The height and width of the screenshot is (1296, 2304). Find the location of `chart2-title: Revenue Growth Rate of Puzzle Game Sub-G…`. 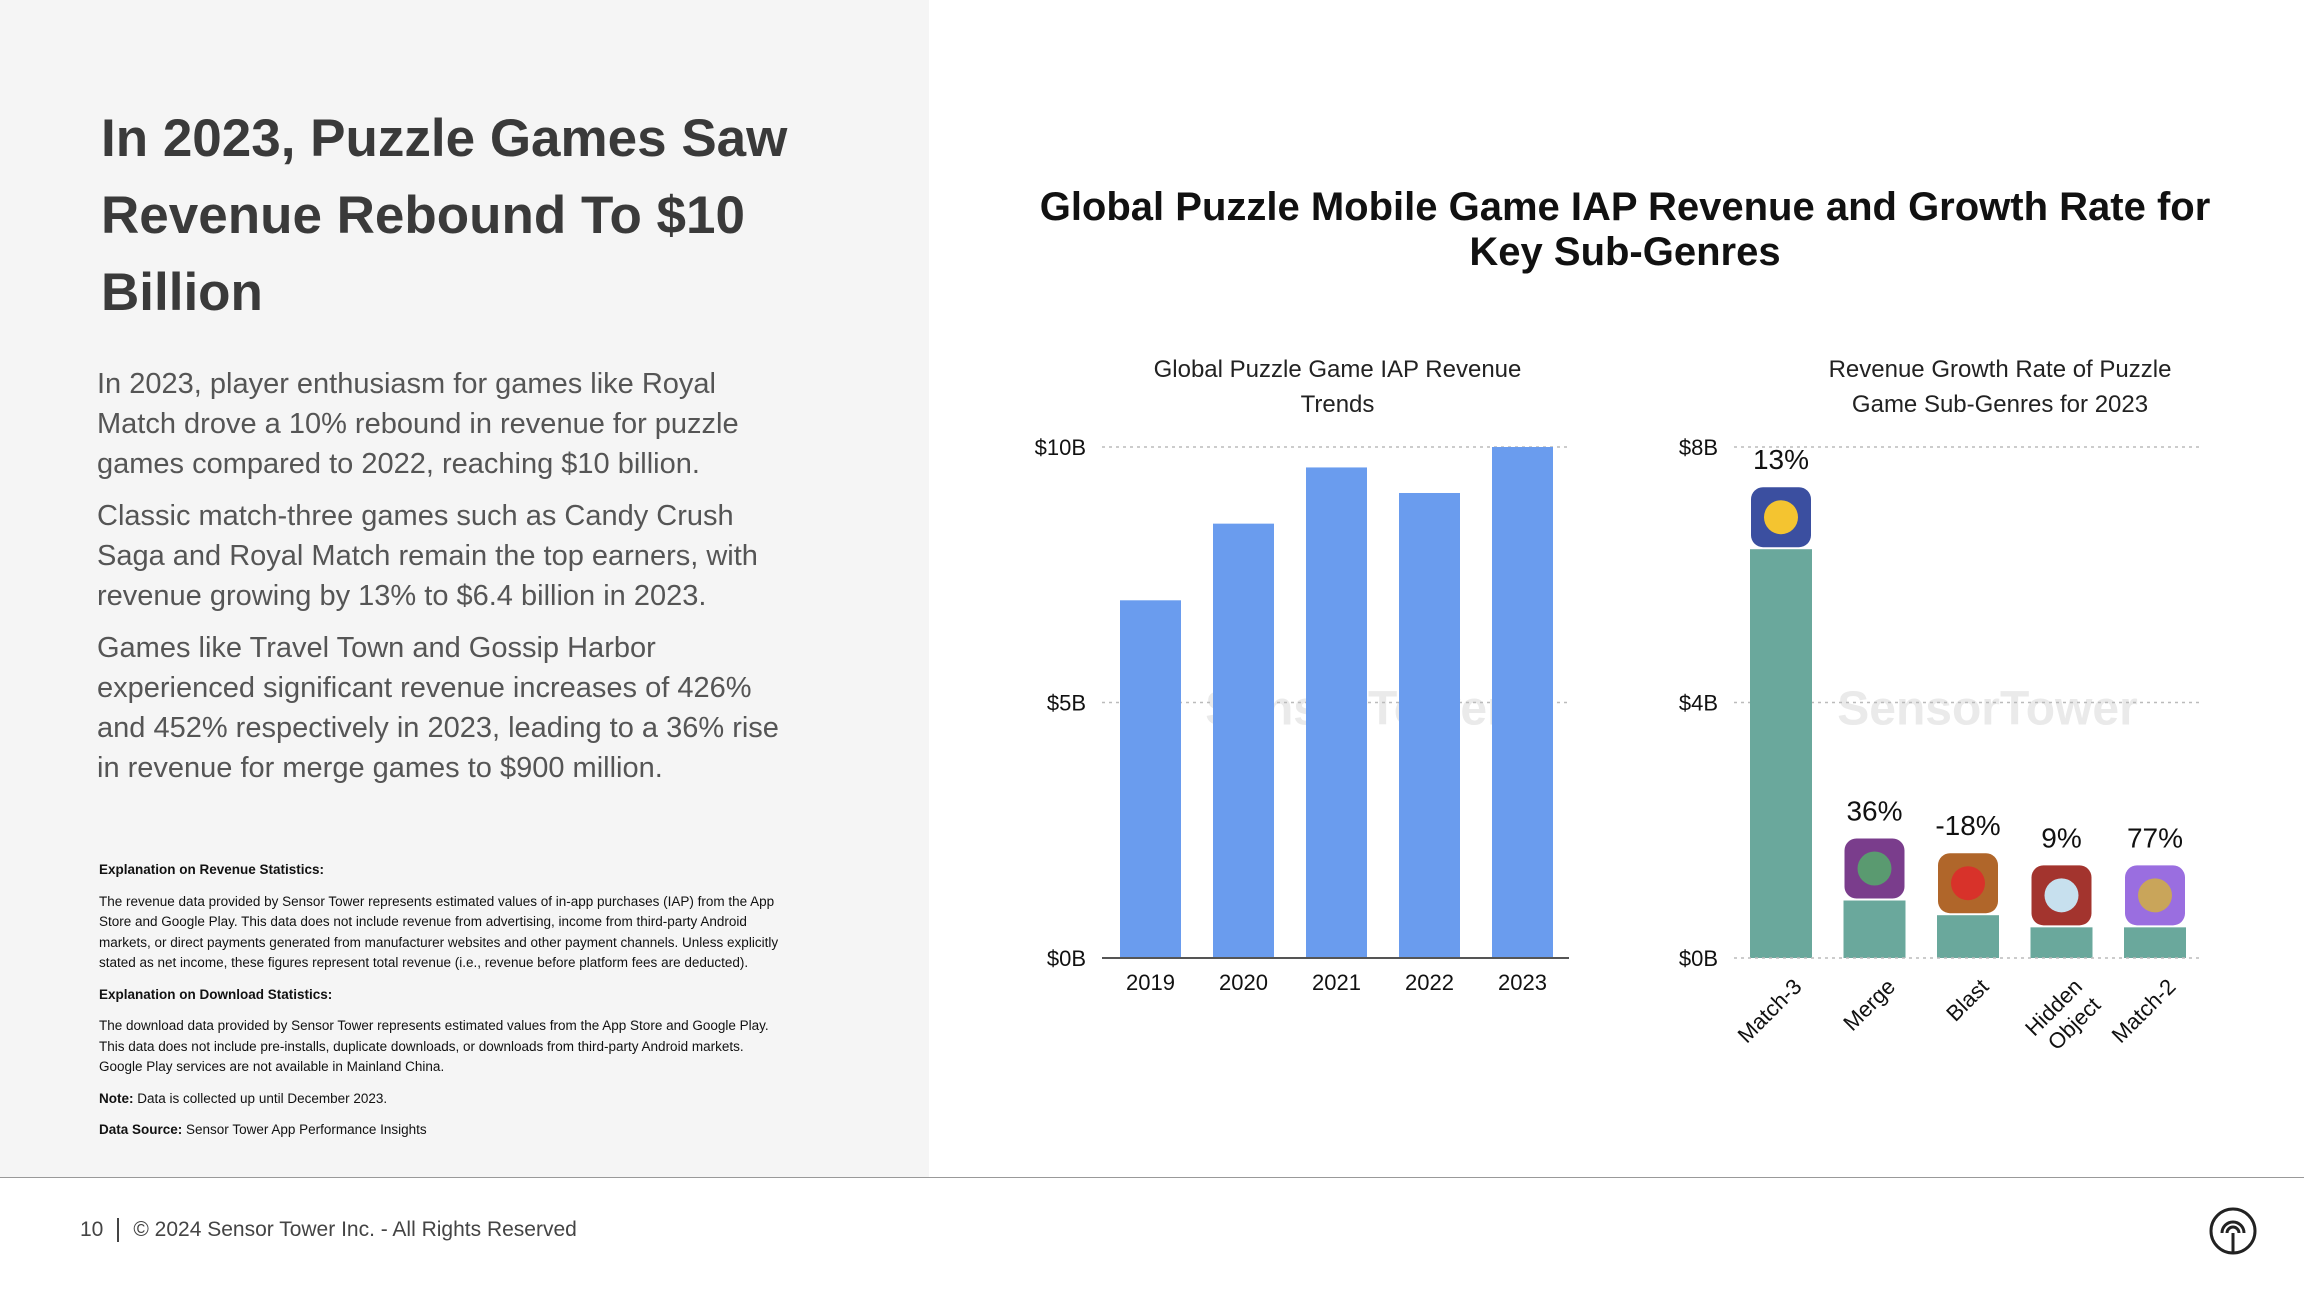

chart2-title: Revenue Growth Rate of Puzzle Game Sub-G… is located at coordinates (2000, 387).